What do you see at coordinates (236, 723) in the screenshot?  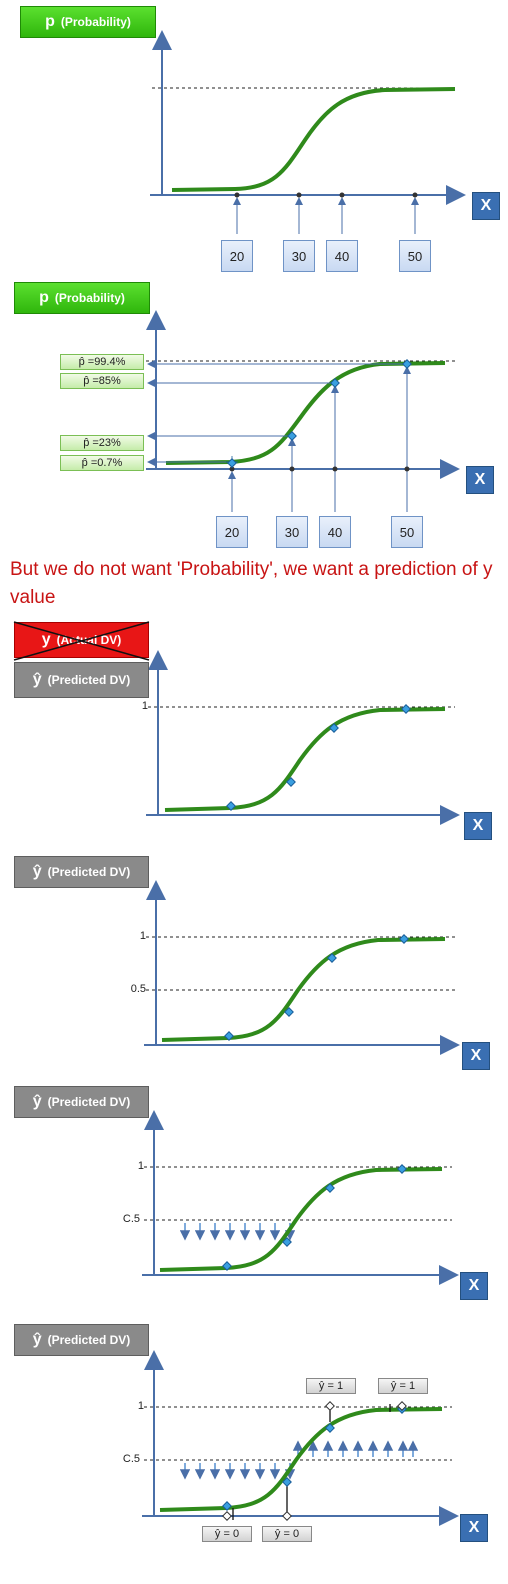 I see `panel-3-plot` at bounding box center [236, 723].